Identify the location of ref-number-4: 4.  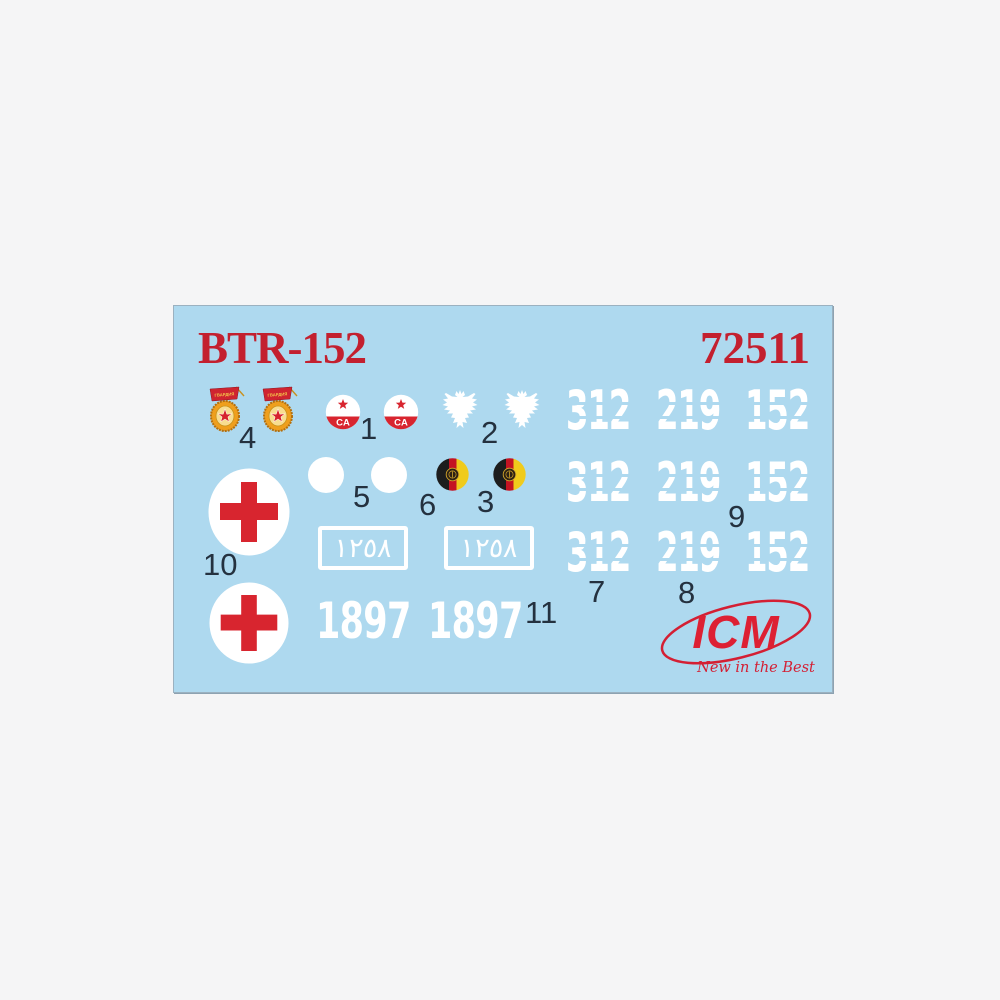
(248, 437).